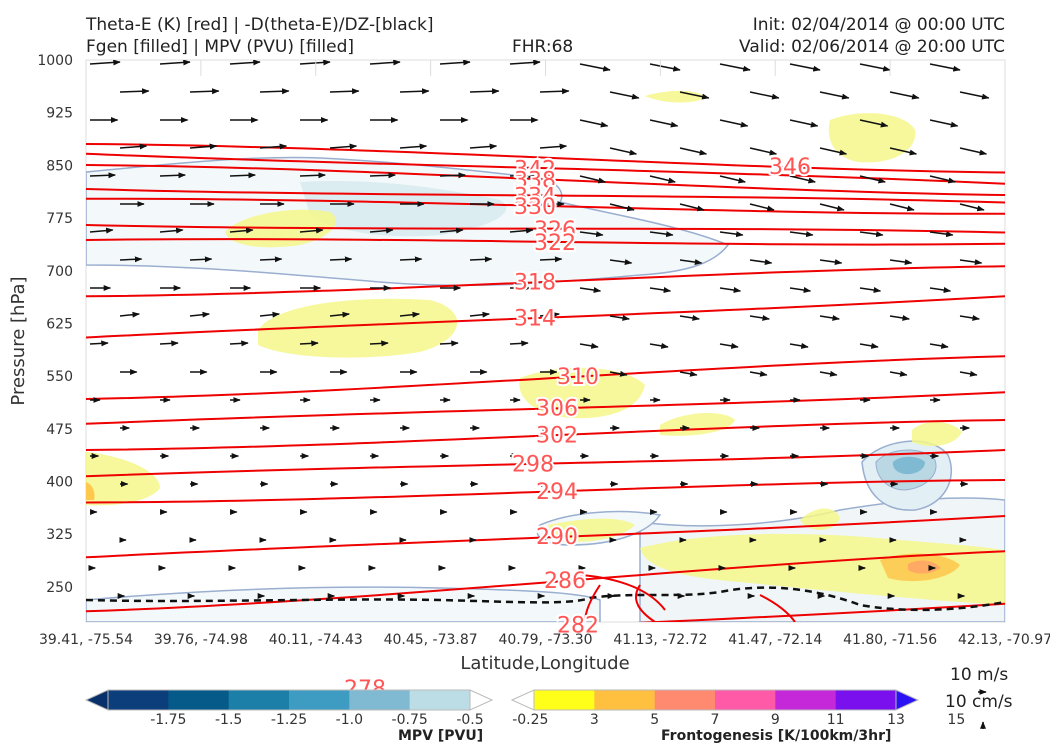 This screenshot has width=1050, height=750. Describe the element at coordinates (535, 197) in the screenshot. I see `theta-e-contour-label: 334` at that location.